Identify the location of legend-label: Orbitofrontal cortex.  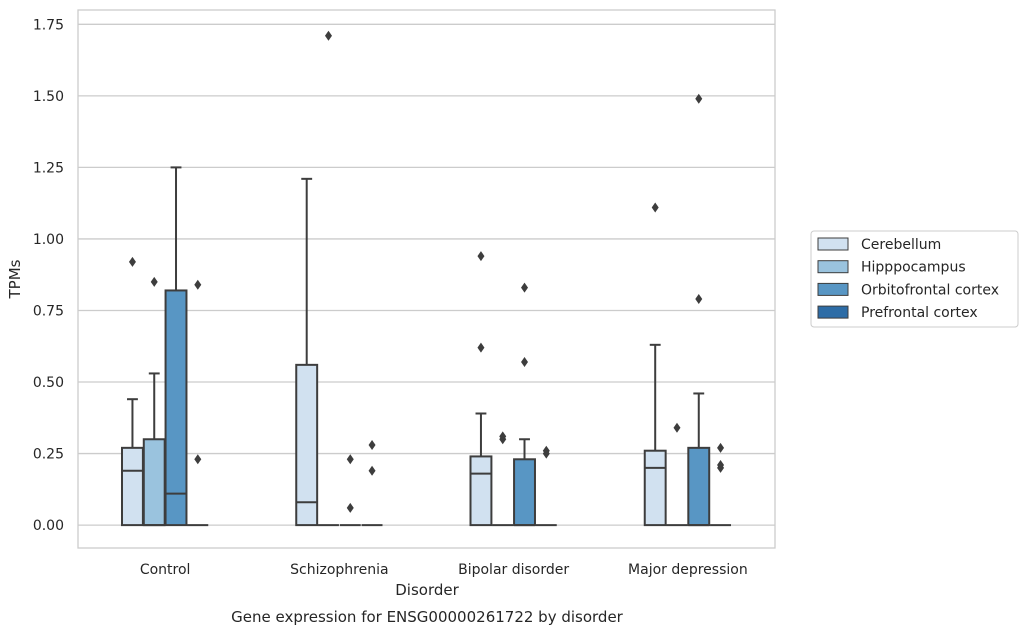
(930, 290).